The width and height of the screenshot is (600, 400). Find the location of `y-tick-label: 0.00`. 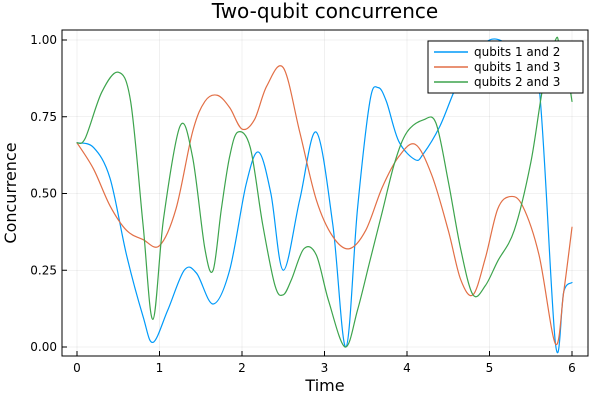

y-tick-label: 0.00 is located at coordinates (43, 347).